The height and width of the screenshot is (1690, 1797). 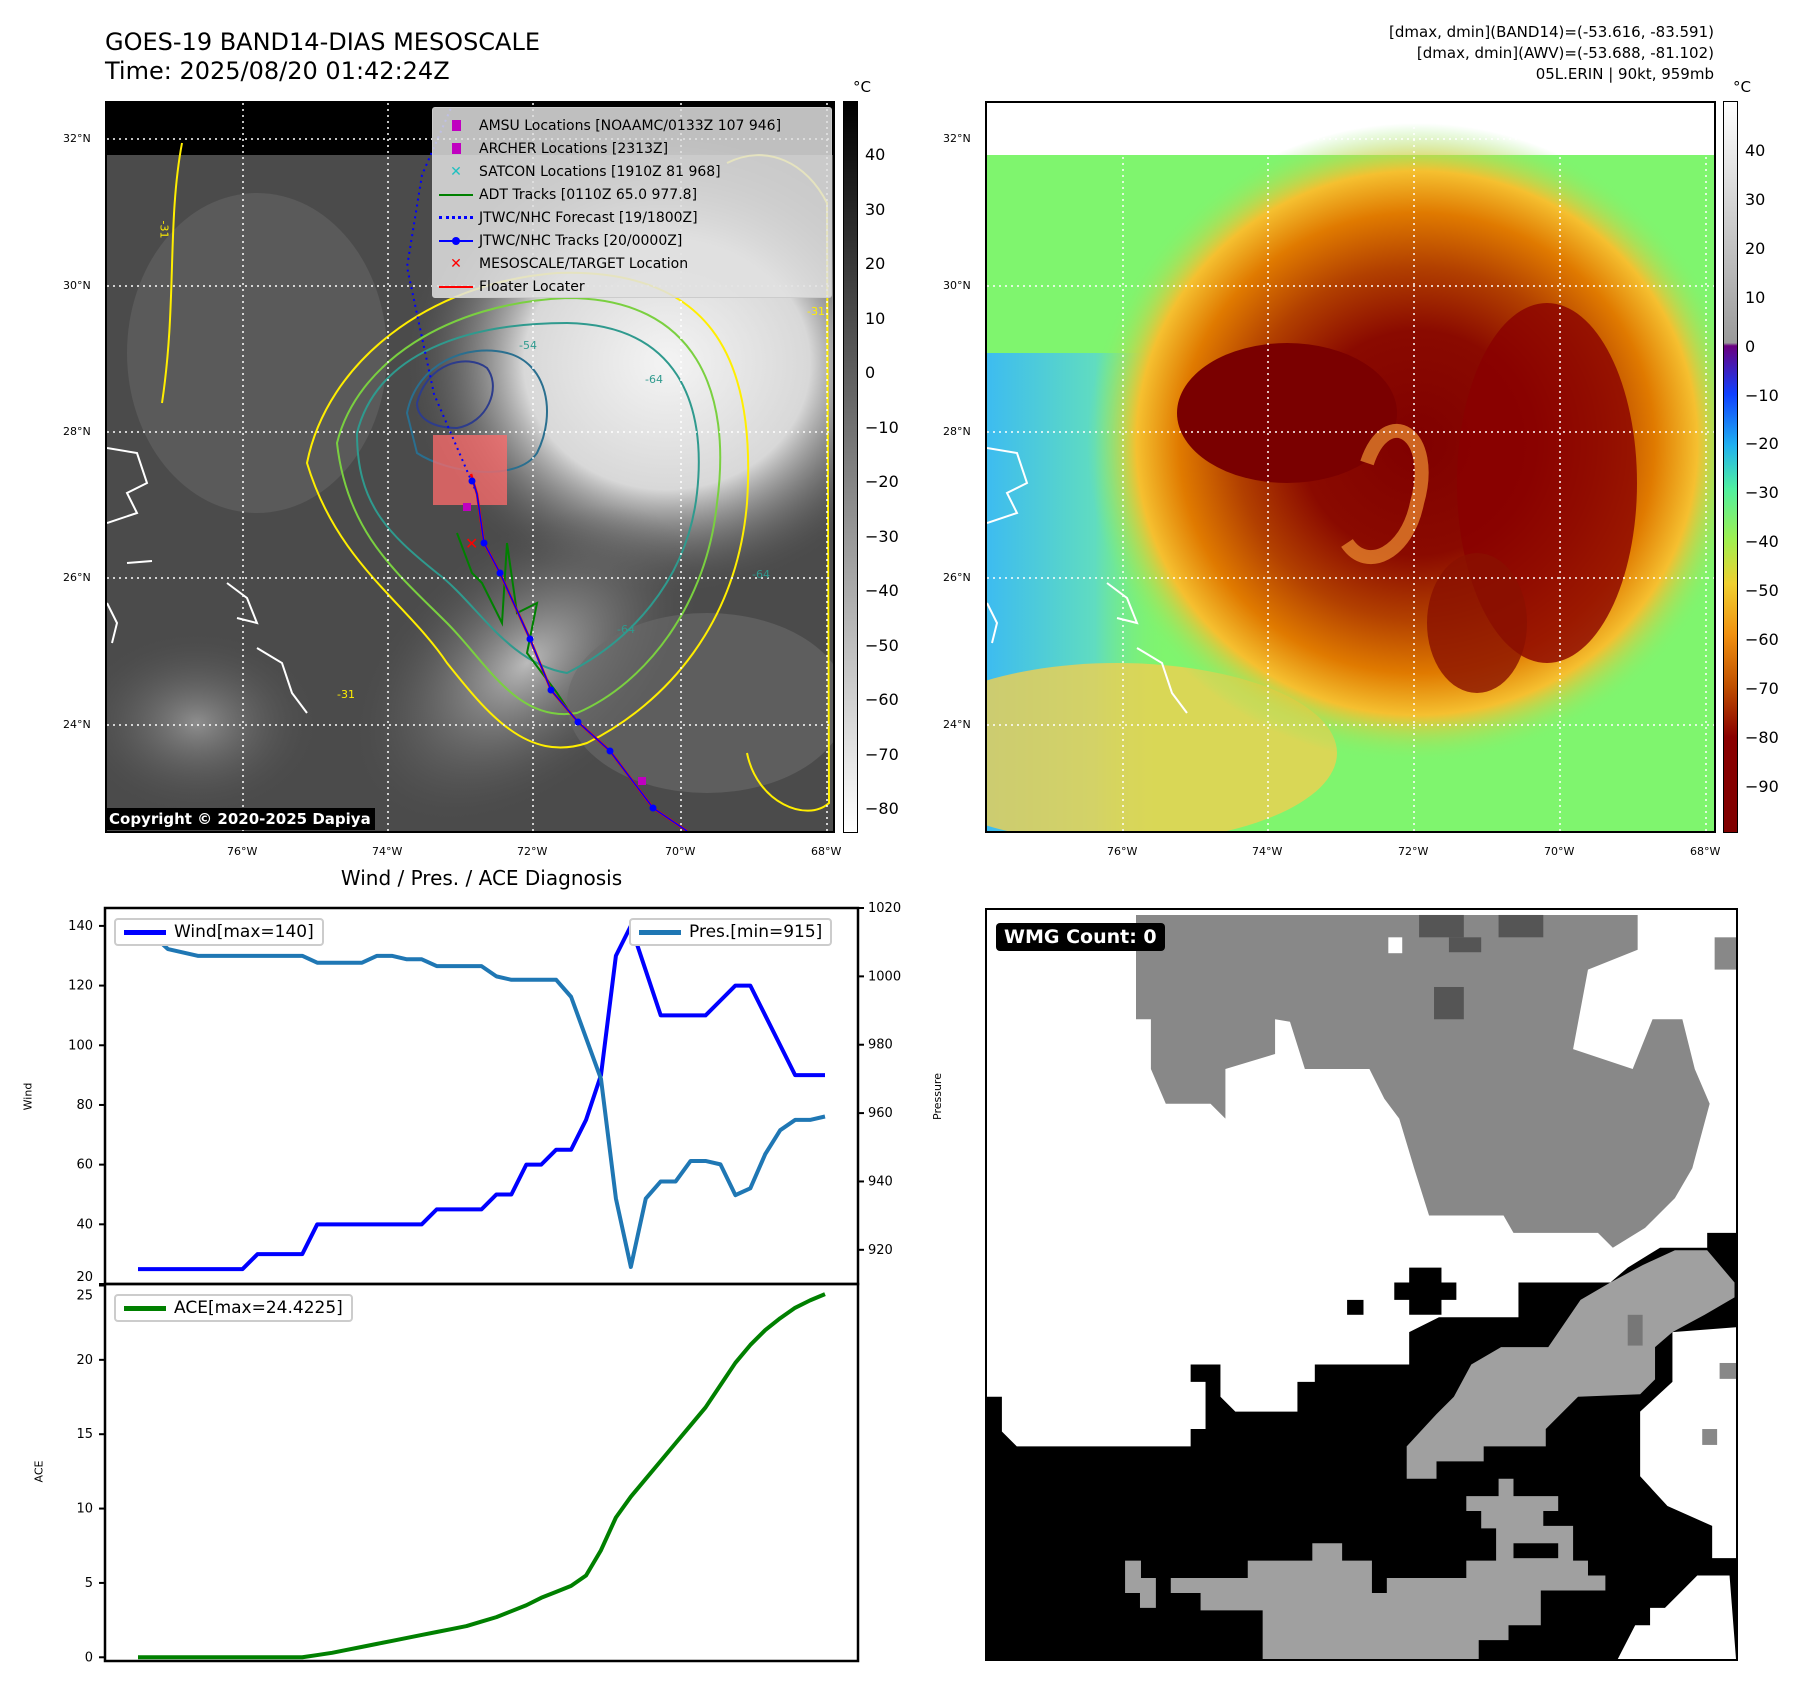 I want to click on colorbar-tick: 10, so click(x=1755, y=297).